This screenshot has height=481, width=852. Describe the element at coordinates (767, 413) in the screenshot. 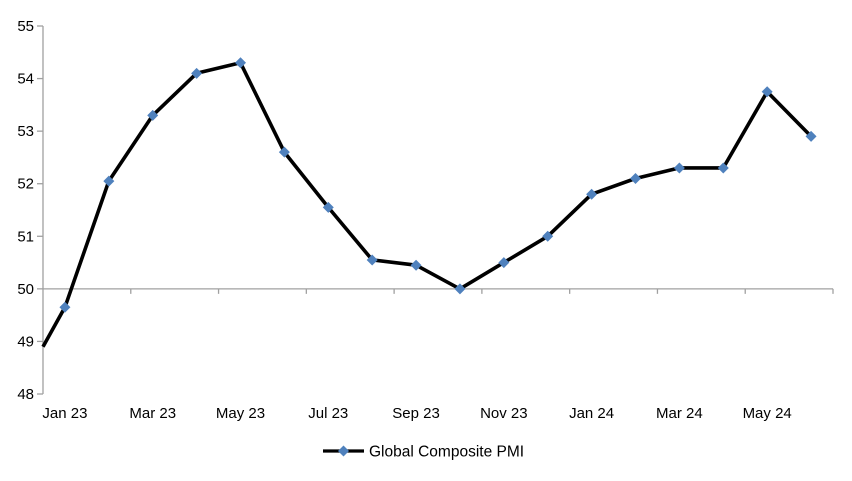

I see `x-axis-label: May 24` at that location.